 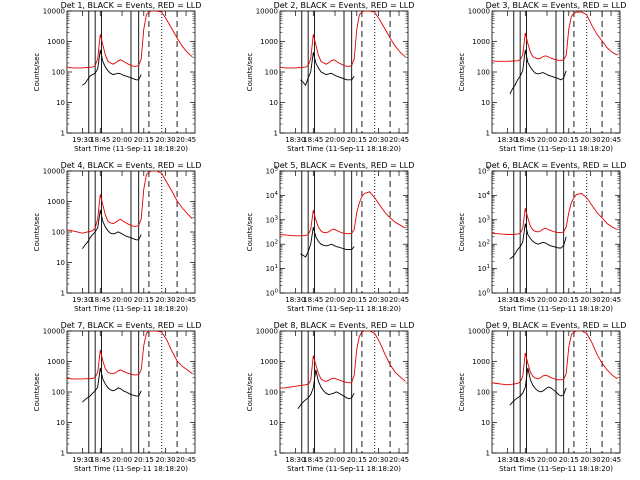 What do you see at coordinates (131, 325) in the screenshot?
I see `chart-title: Det 7, BLACK = Events, RED = LLD` at bounding box center [131, 325].